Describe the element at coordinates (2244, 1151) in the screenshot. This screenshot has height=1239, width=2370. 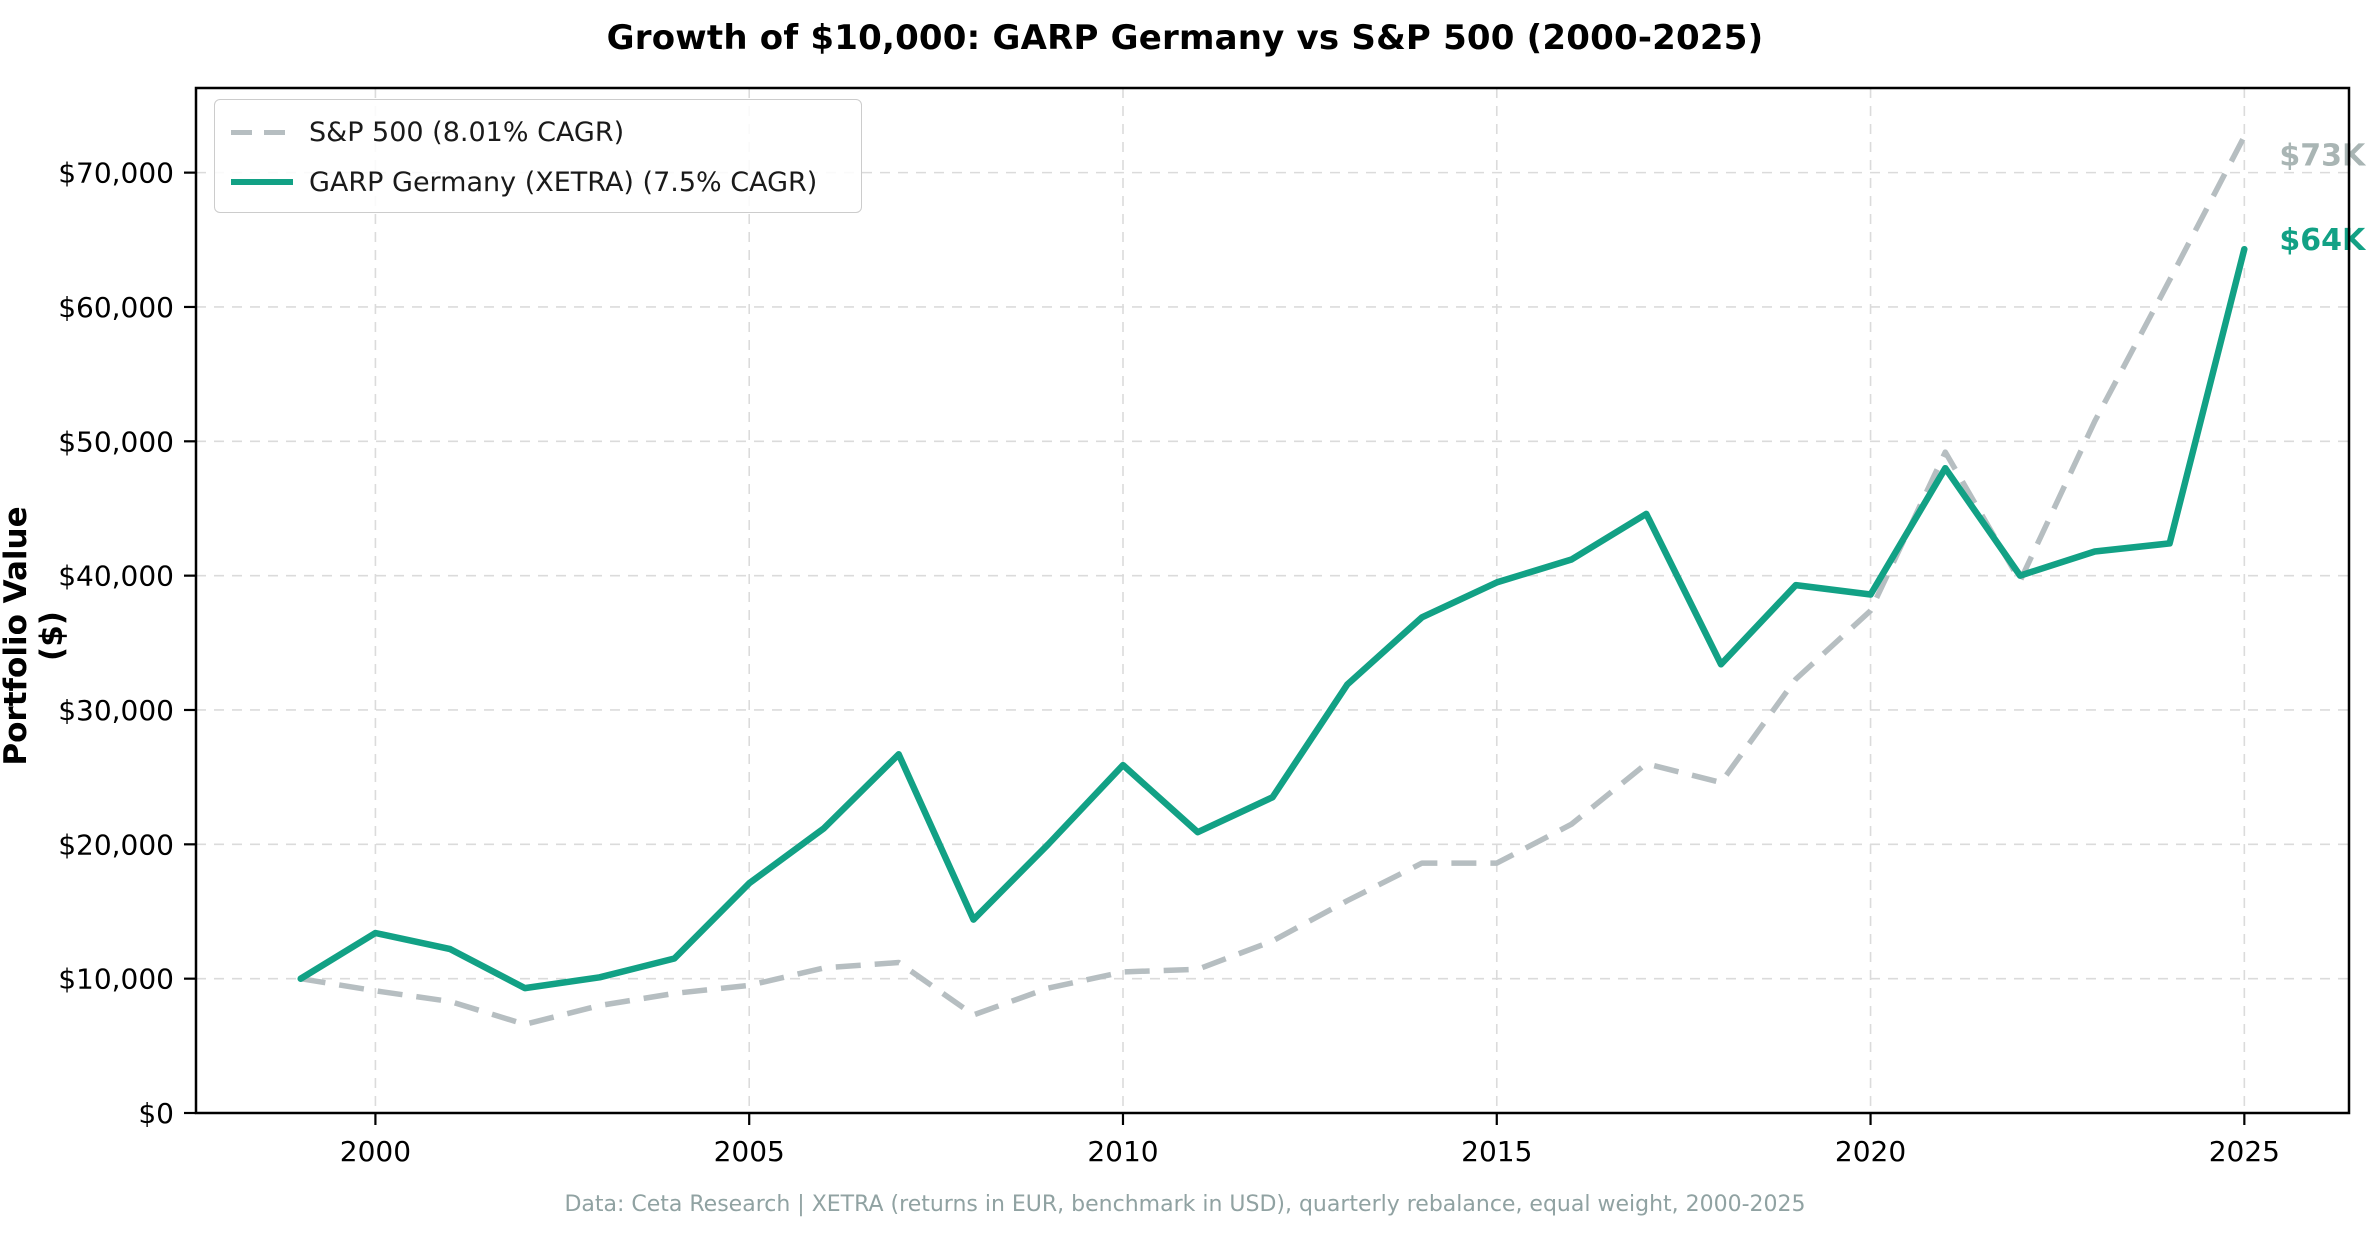
I see `x-tick-label: 2025` at that location.